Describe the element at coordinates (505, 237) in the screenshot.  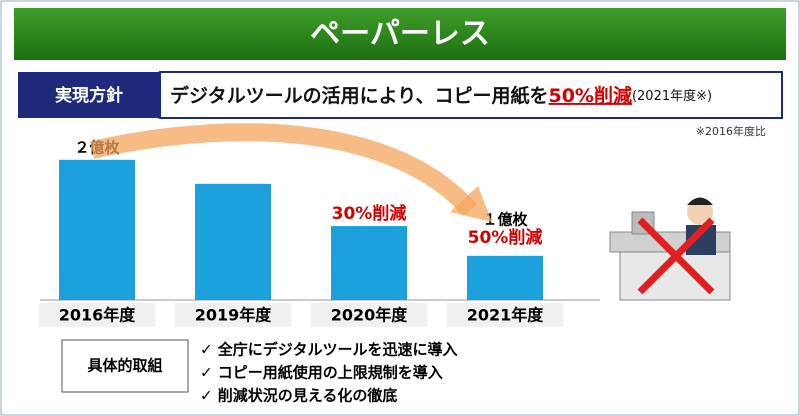
I see `annotation: 50%削減` at that location.